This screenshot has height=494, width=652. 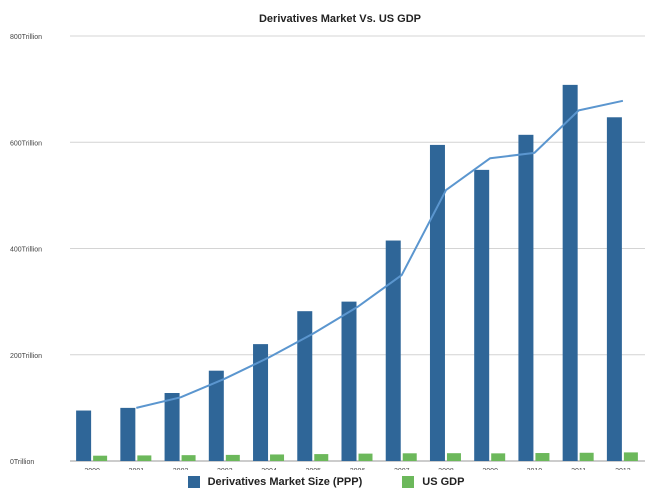 I want to click on y-tick-label: 200Trillion, so click(x=26, y=356).